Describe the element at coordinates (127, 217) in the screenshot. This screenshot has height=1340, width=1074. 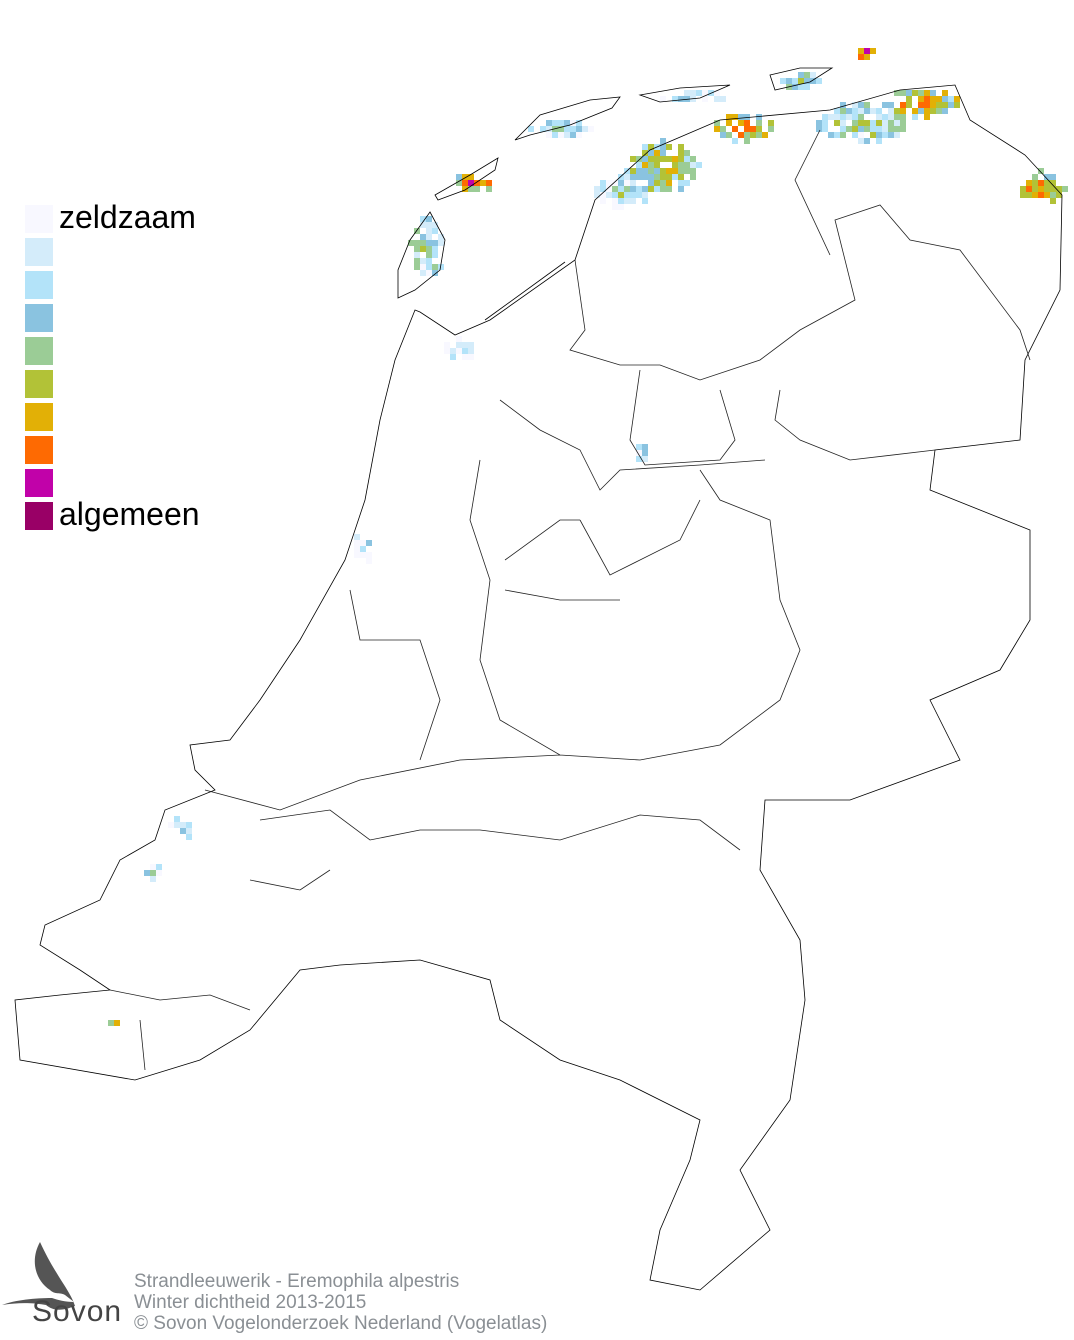
I see `legend-label-low: zeldzaam` at that location.